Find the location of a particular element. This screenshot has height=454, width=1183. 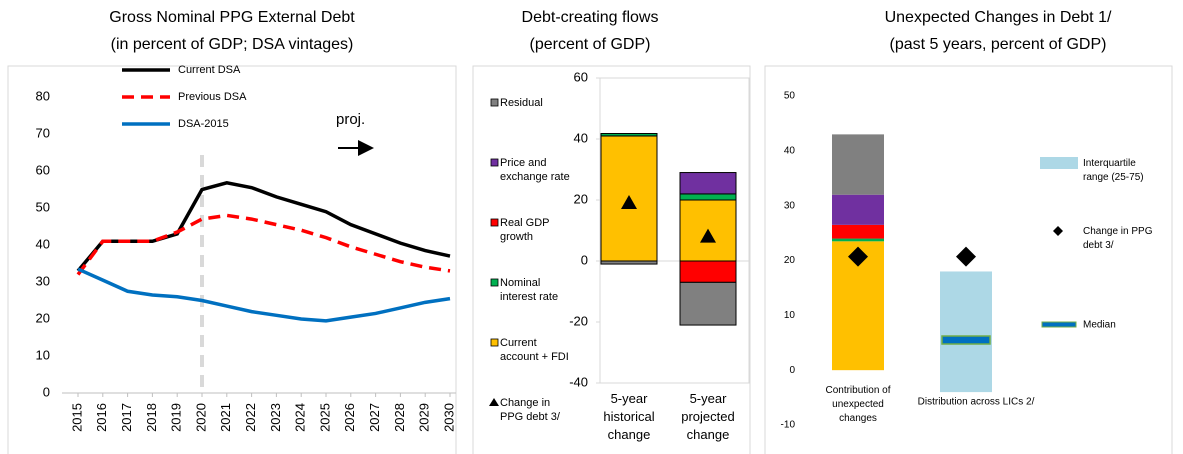

legend-label: Median is located at coordinates (1099, 325).